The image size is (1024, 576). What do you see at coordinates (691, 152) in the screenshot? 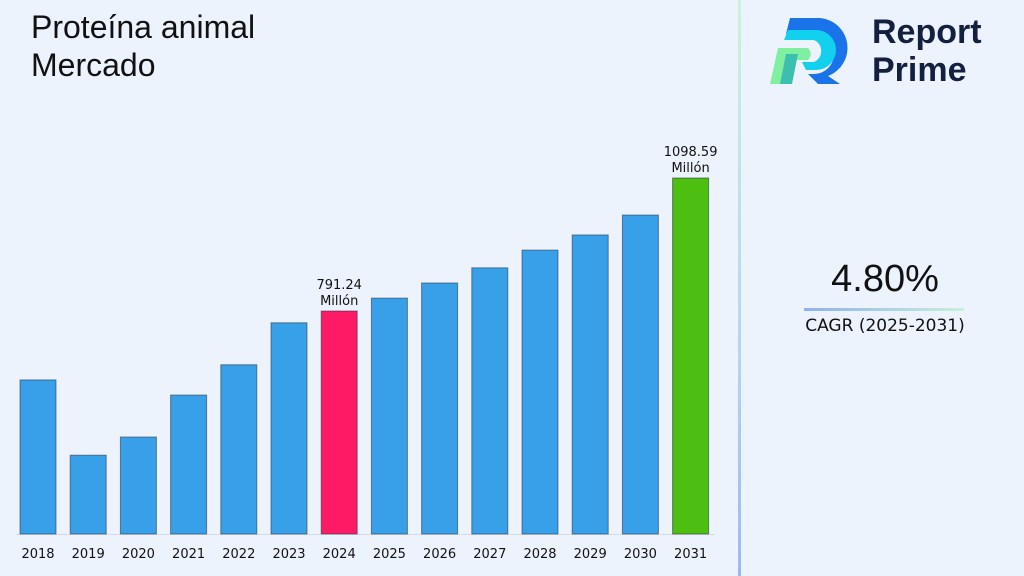
I see `data-label-2031-value: 1098.59` at bounding box center [691, 152].